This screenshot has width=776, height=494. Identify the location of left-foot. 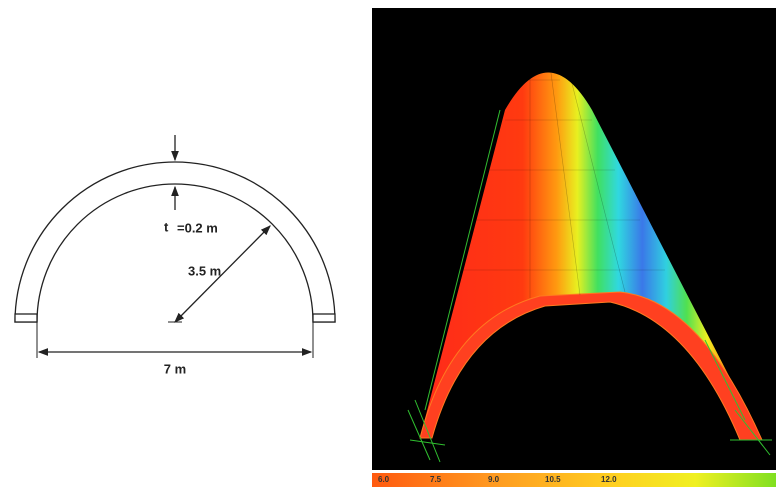
(26, 318).